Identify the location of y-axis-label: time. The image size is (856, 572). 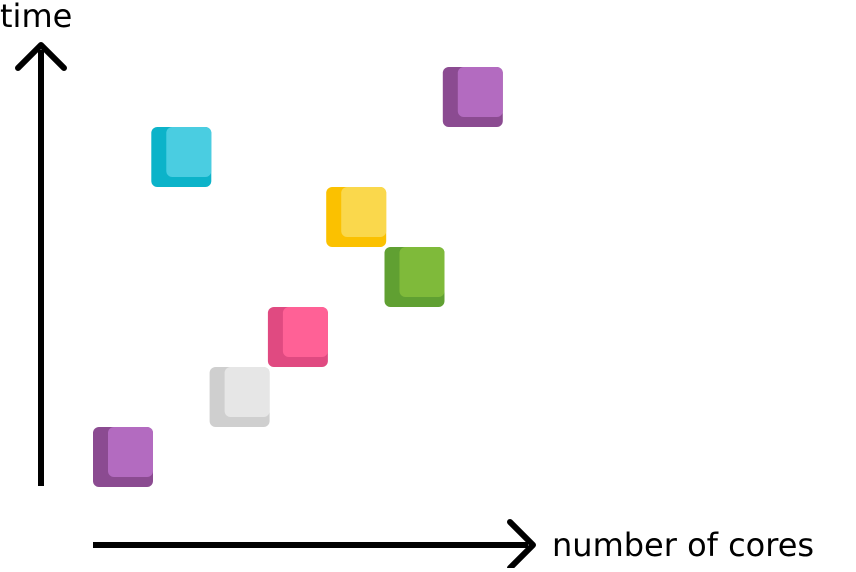
(36, 17).